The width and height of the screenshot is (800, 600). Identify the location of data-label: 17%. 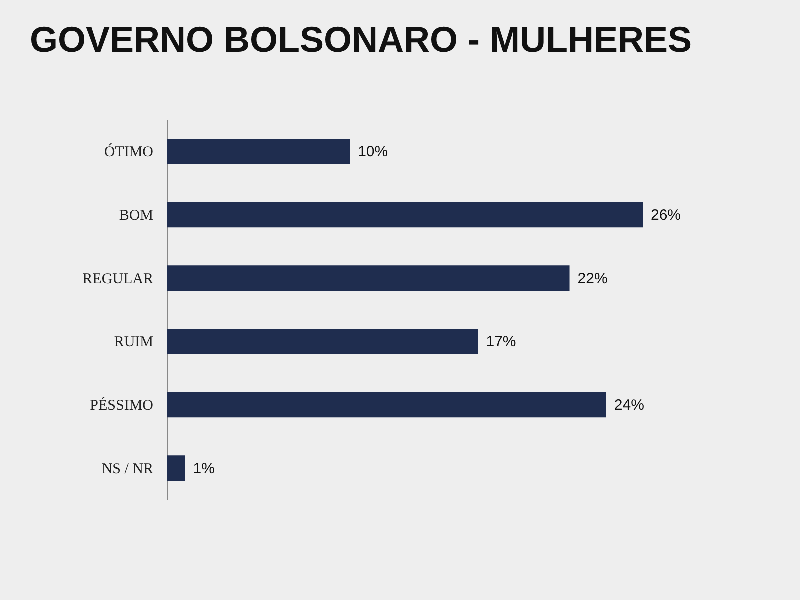
(501, 342).